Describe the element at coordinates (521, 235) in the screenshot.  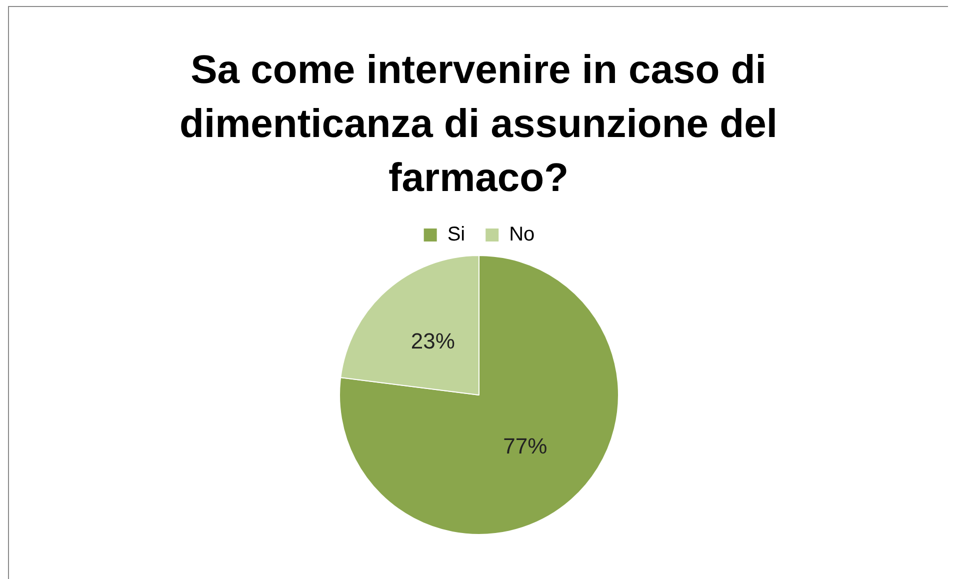
I see `legend-label: No` at that location.